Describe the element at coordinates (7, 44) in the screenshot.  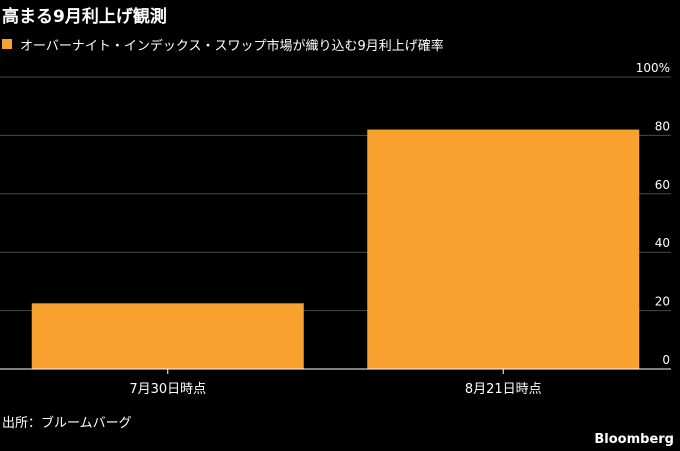
I see `legend-swatch` at that location.